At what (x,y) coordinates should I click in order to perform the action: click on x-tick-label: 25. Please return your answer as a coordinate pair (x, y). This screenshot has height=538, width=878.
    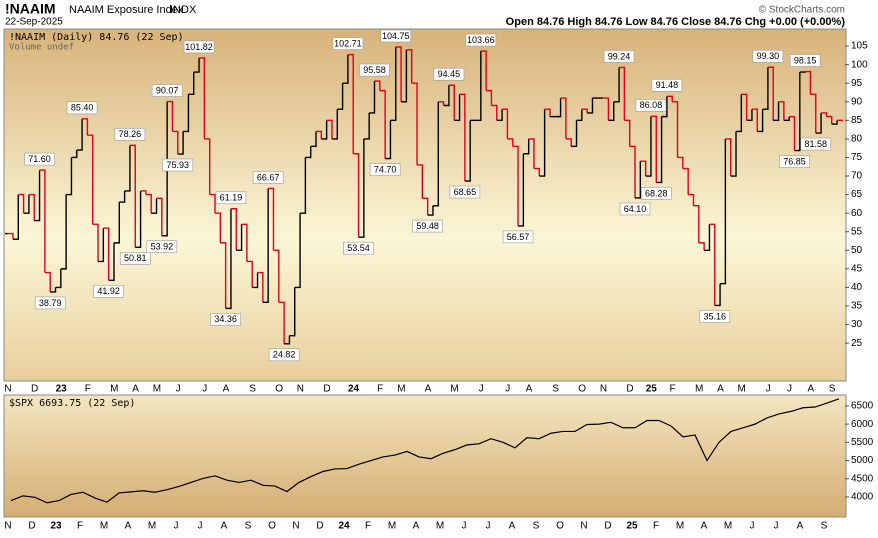
    Looking at the image, I should click on (652, 389).